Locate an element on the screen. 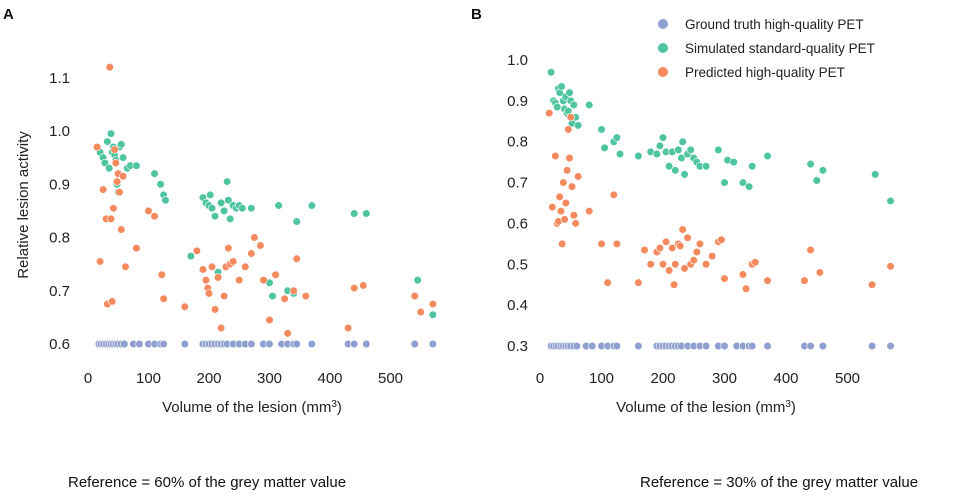 The image size is (957, 498). caption-b: Reference = 30% of the grey matter value is located at coordinates (779, 482).